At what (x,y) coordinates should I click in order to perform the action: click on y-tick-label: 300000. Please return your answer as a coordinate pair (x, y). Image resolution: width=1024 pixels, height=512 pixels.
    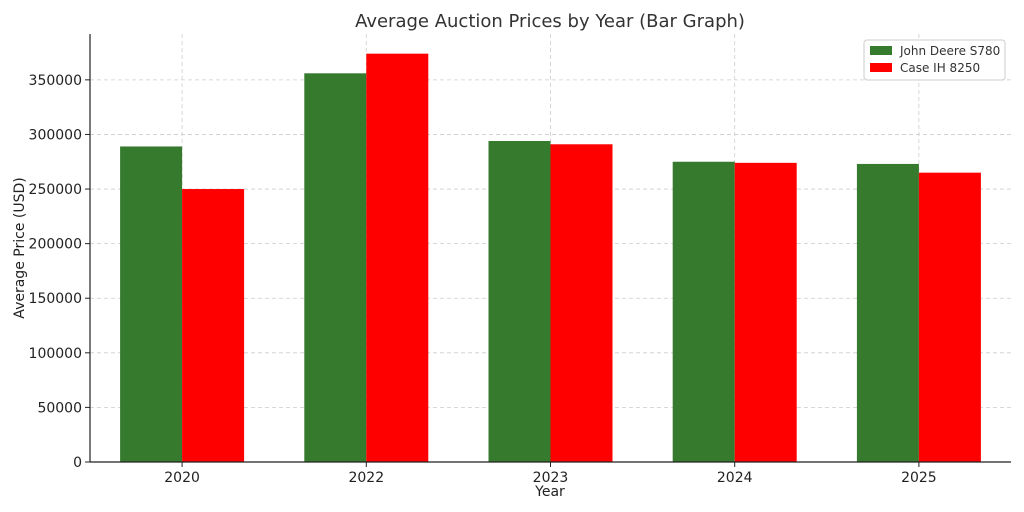
    Looking at the image, I should click on (55, 135).